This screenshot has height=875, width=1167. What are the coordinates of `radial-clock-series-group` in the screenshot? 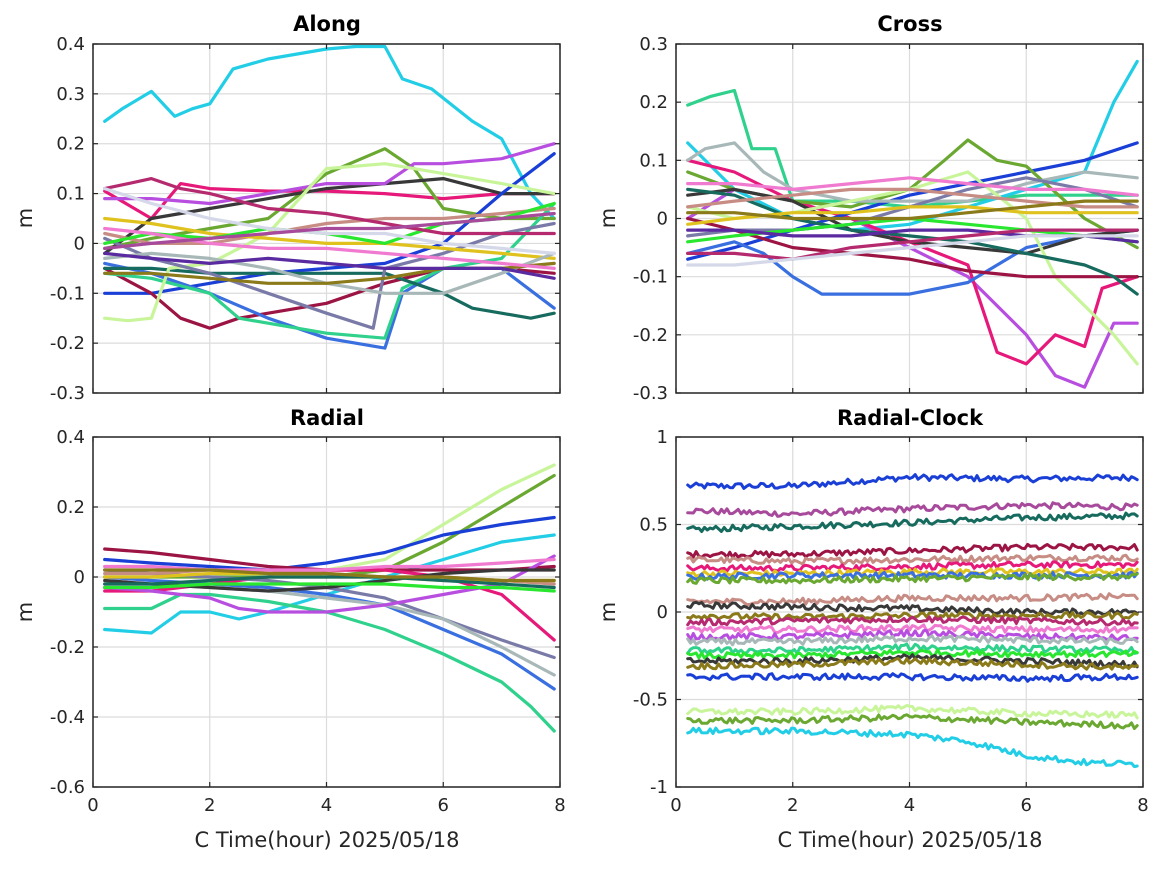 It's located at (912, 621).